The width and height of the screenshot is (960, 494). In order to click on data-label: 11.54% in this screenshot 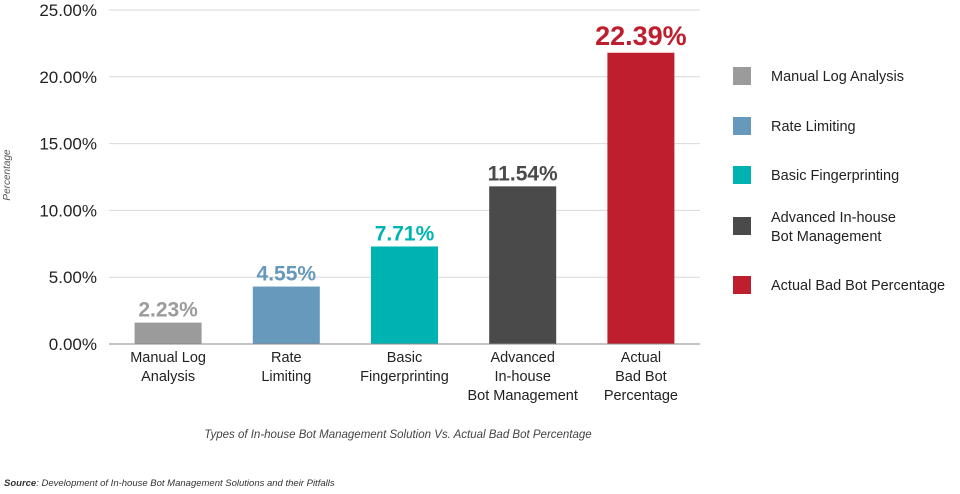, I will do `click(523, 173)`.